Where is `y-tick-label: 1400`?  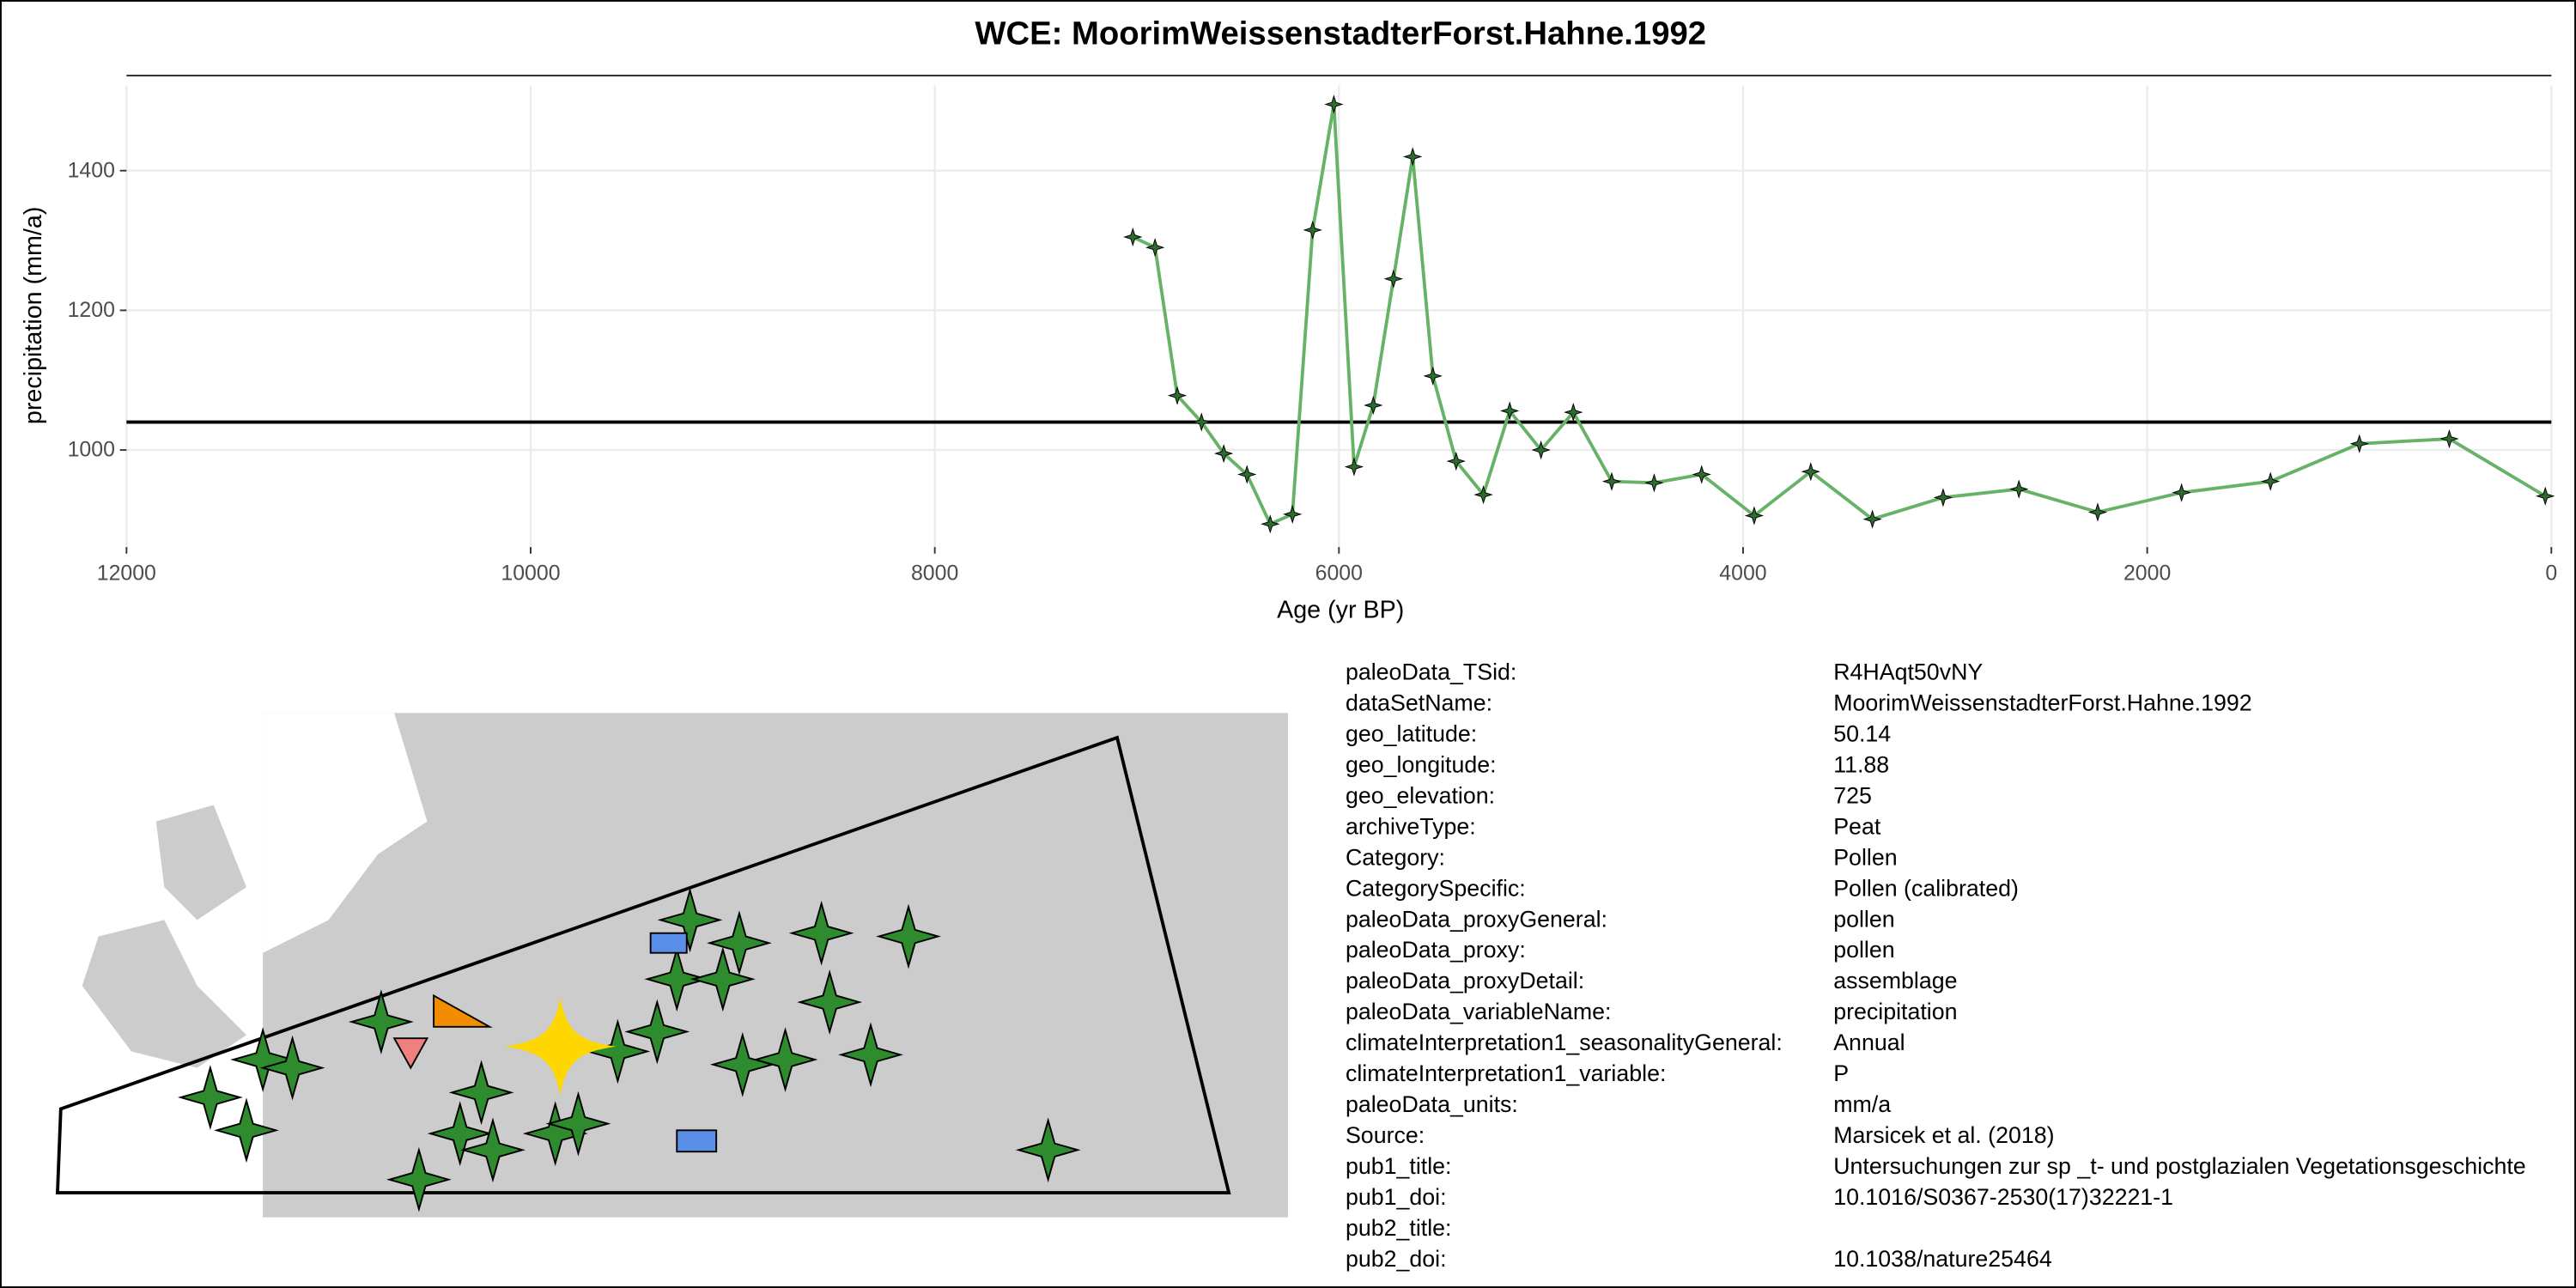
y-tick-label: 1400 is located at coordinates (91, 170).